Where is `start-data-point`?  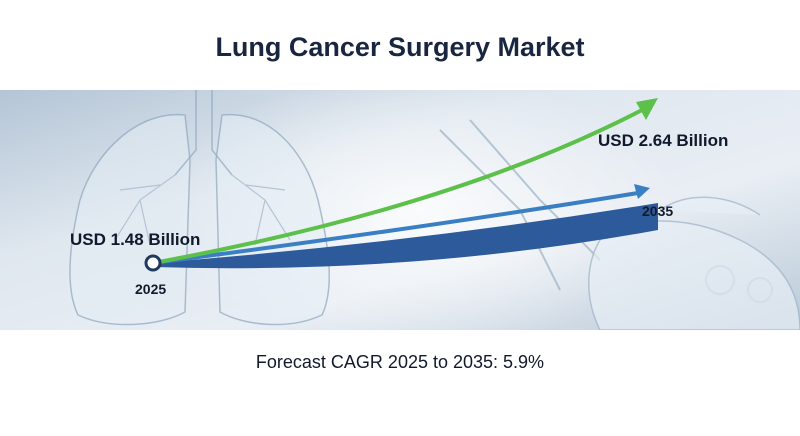
start-data-point is located at coordinates (153, 263).